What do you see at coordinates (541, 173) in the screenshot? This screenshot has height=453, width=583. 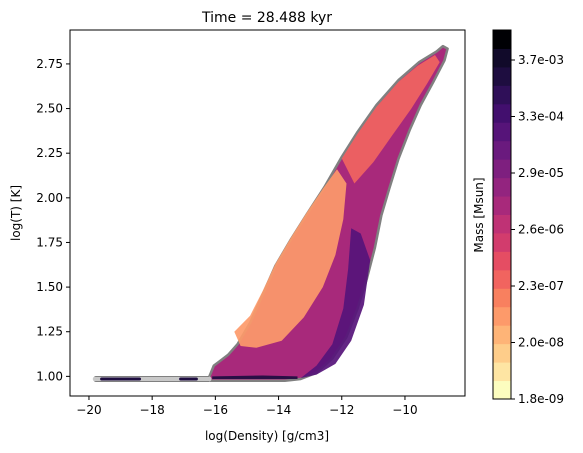 I see `colorbar-tick-label: 2.9e-05` at bounding box center [541, 173].